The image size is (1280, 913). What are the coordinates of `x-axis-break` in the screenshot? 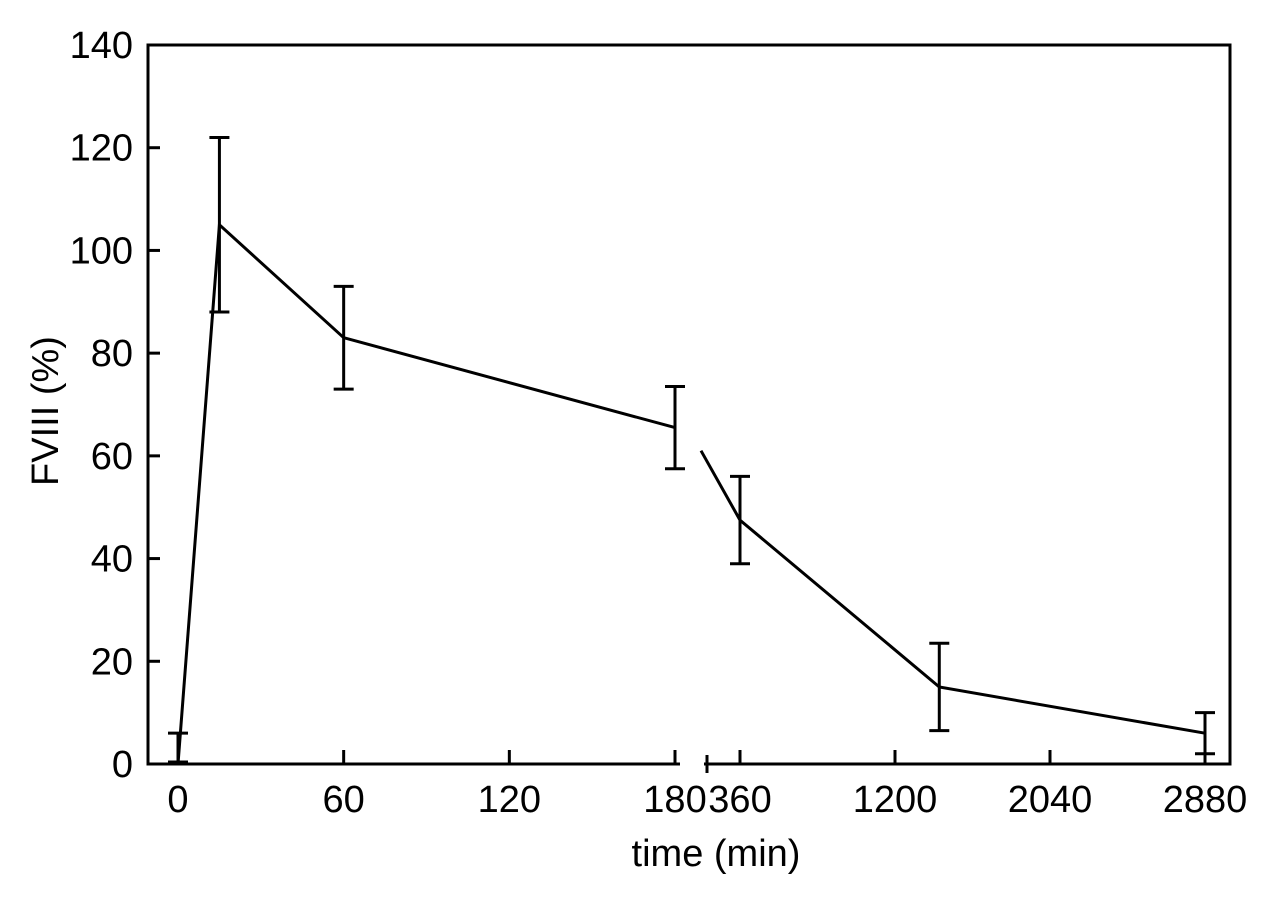 It's located at (694, 763).